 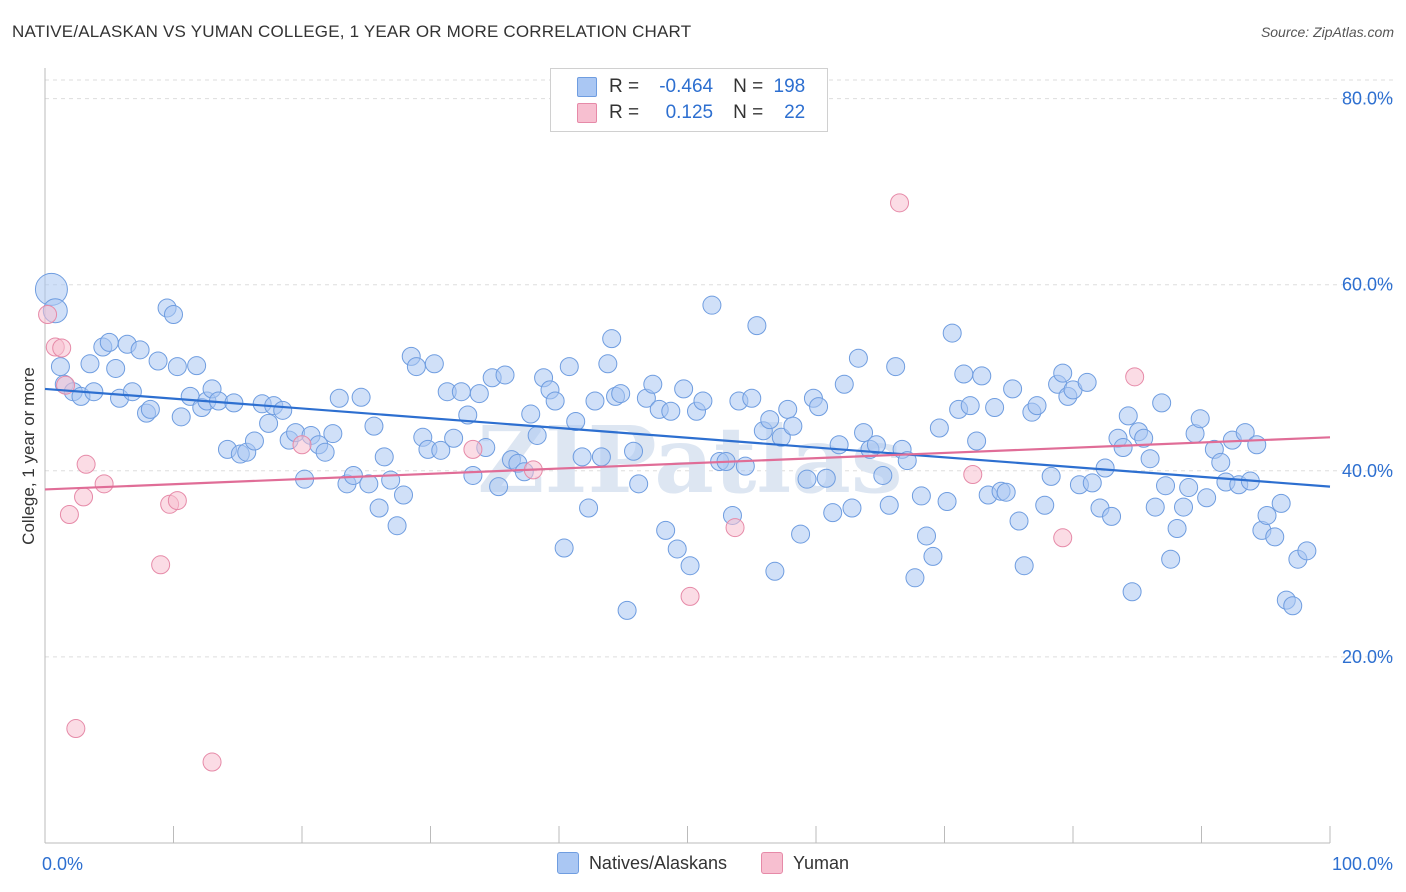 I want to click on series-legend-natives: Natives/Alaskans, so click(x=641, y=863).